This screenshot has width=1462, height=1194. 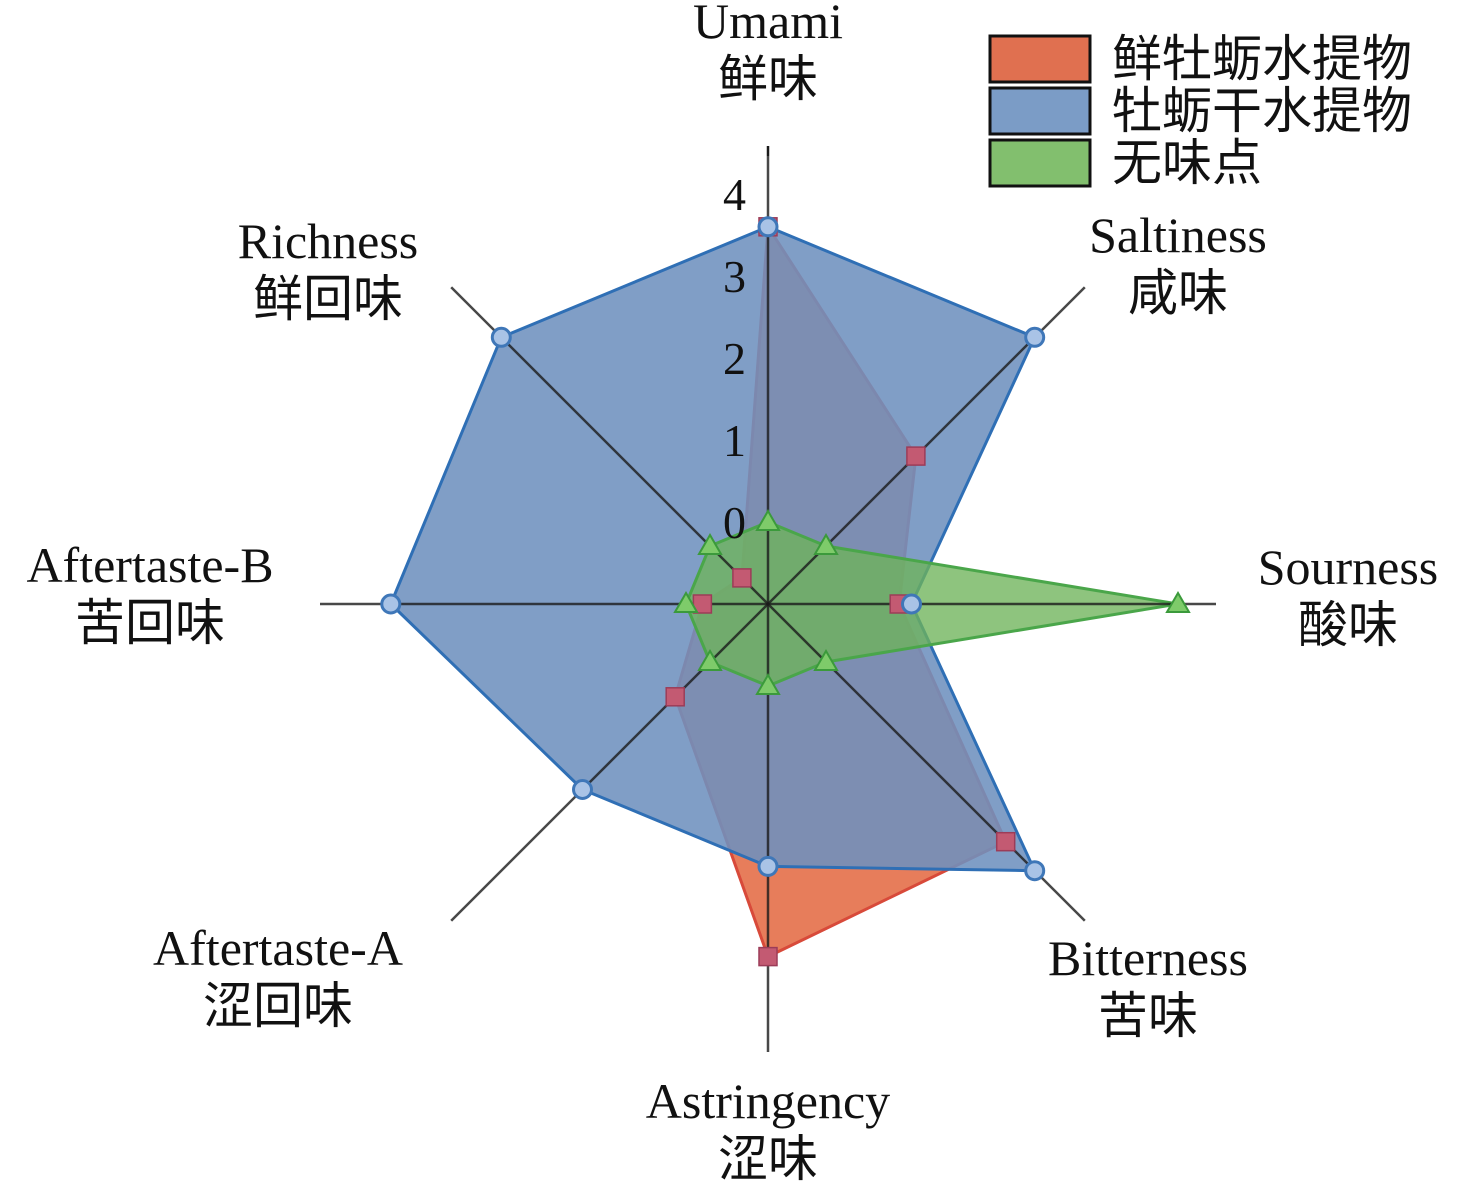 I want to click on marker-s1-aftertaste-a, so click(x=675, y=697).